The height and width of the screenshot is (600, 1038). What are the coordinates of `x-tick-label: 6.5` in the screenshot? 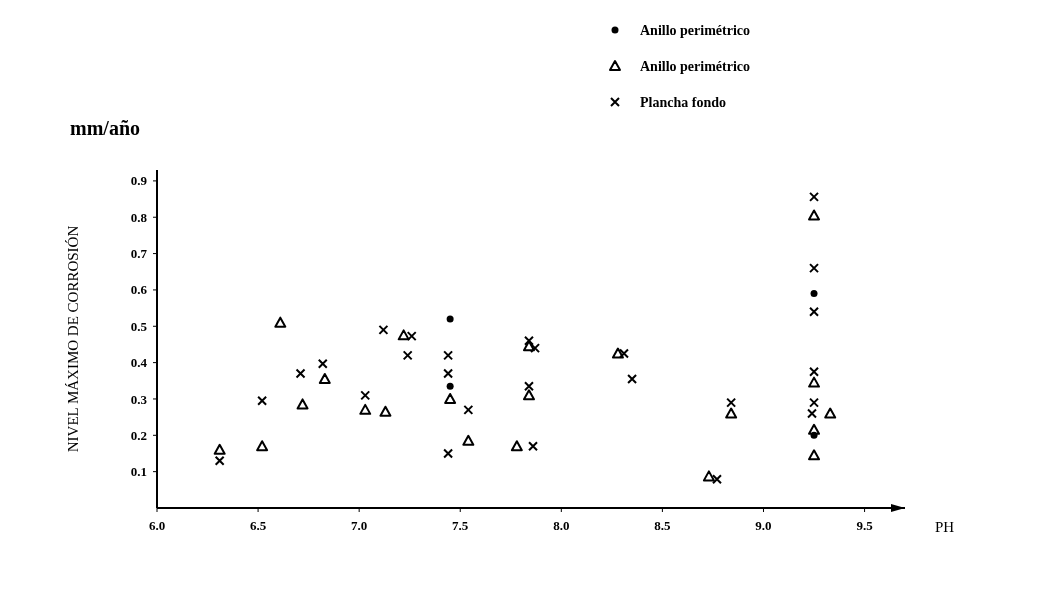 It's located at (258, 525).